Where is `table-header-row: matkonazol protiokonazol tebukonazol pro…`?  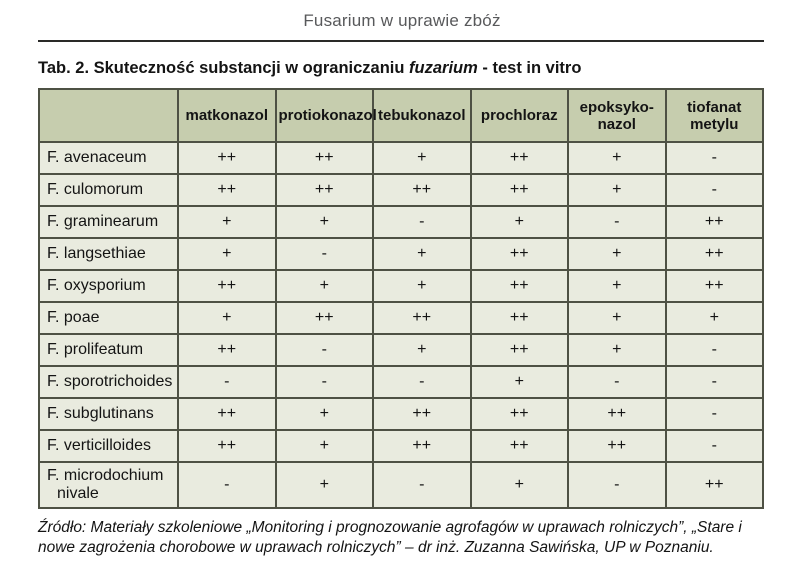
table-header-row: matkonazol protiokonazol tebukonazol pro… is located at coordinates (401, 115).